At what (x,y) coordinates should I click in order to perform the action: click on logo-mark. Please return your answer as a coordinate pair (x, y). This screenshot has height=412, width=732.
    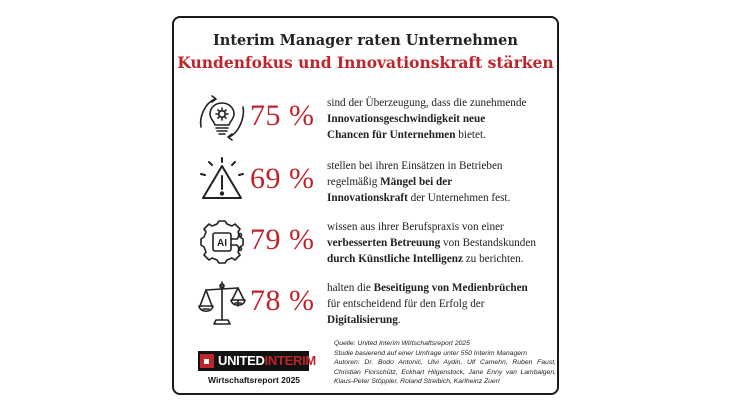
    Looking at the image, I should click on (207, 361).